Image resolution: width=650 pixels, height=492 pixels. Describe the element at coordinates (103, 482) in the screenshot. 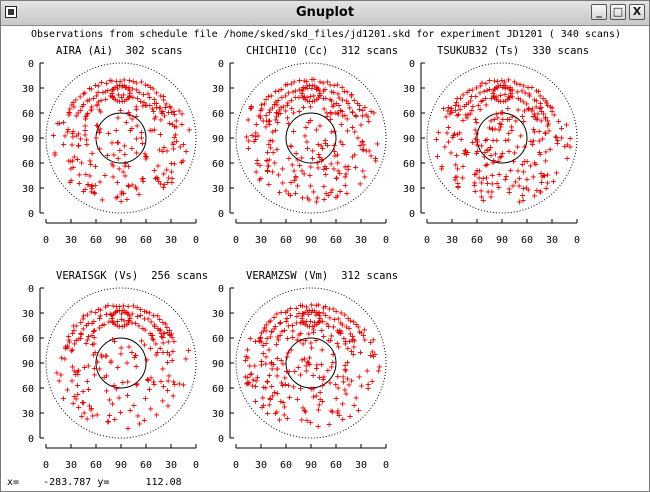

I see `status-y-label: y=` at that location.